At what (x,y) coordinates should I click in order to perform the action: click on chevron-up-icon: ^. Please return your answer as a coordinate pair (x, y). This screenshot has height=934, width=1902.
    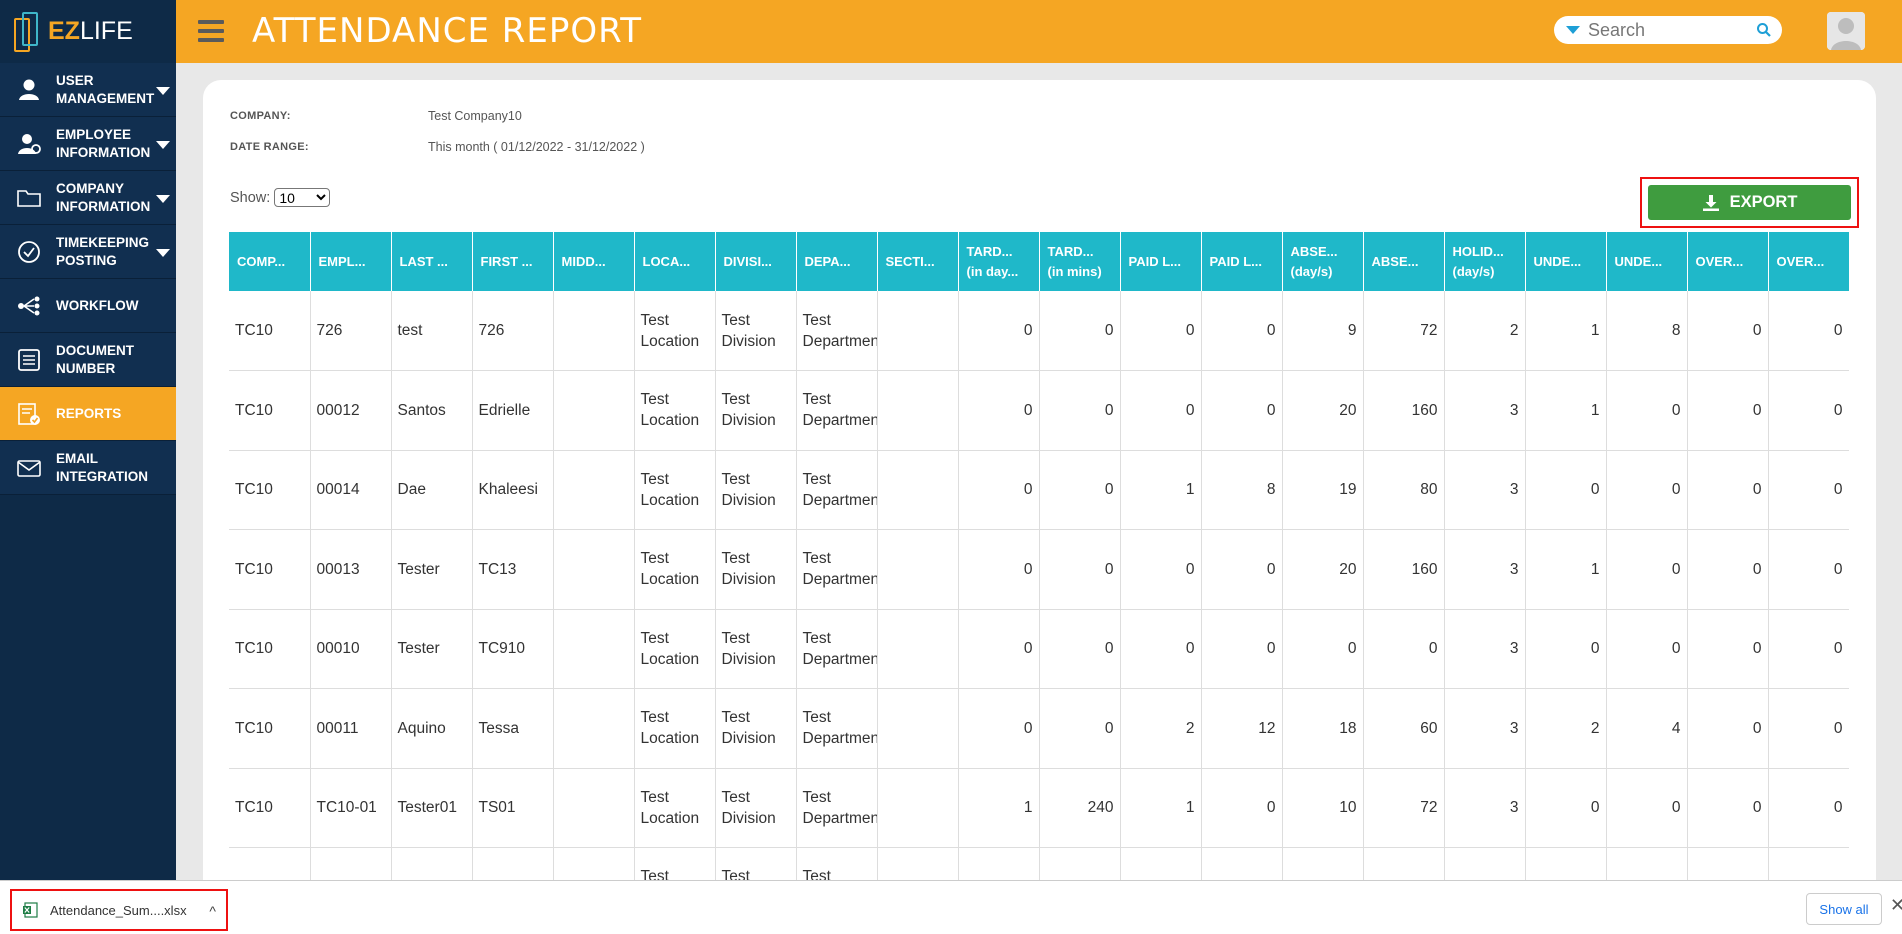
    Looking at the image, I should click on (212, 911).